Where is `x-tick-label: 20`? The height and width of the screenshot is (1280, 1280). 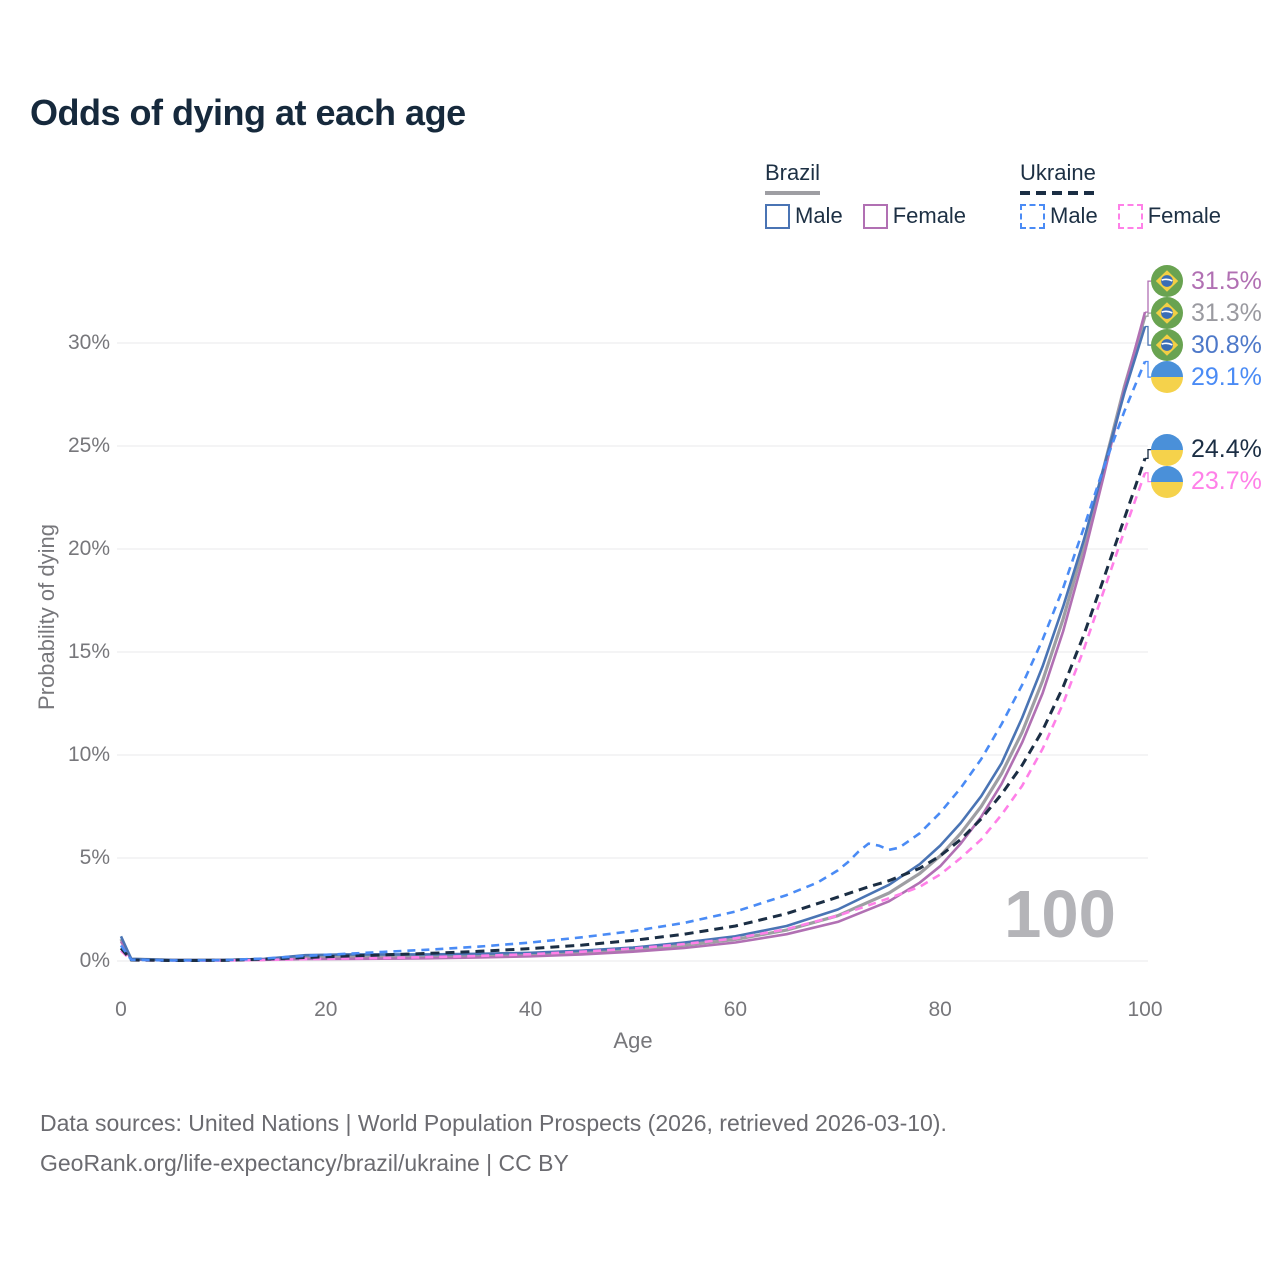 x-tick-label: 20 is located at coordinates (326, 1009).